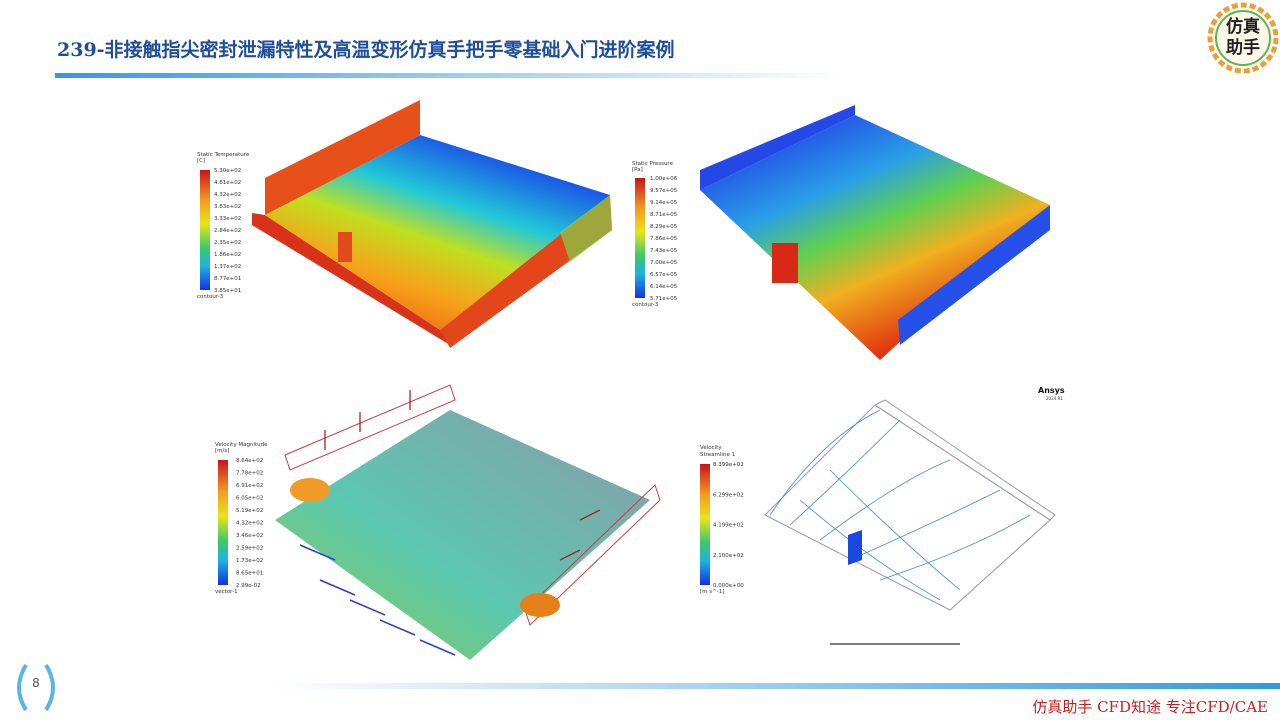  I want to click on brand: Ansys, so click(1051, 390).